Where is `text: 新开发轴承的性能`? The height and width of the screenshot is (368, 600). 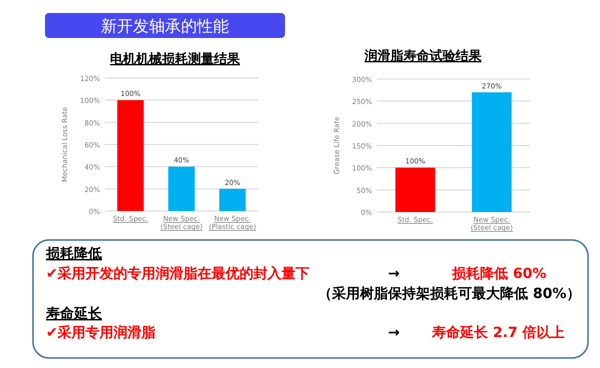
text: 新开发轴承的性能 is located at coordinates (165, 26).